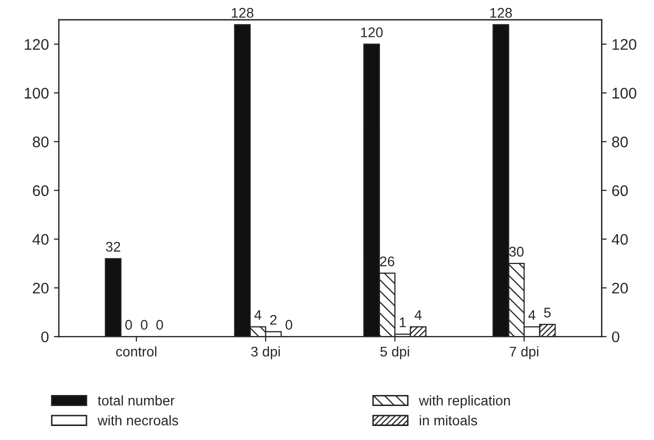  Describe the element at coordinates (273, 319) in the screenshot. I see `data-label: 2` at that location.